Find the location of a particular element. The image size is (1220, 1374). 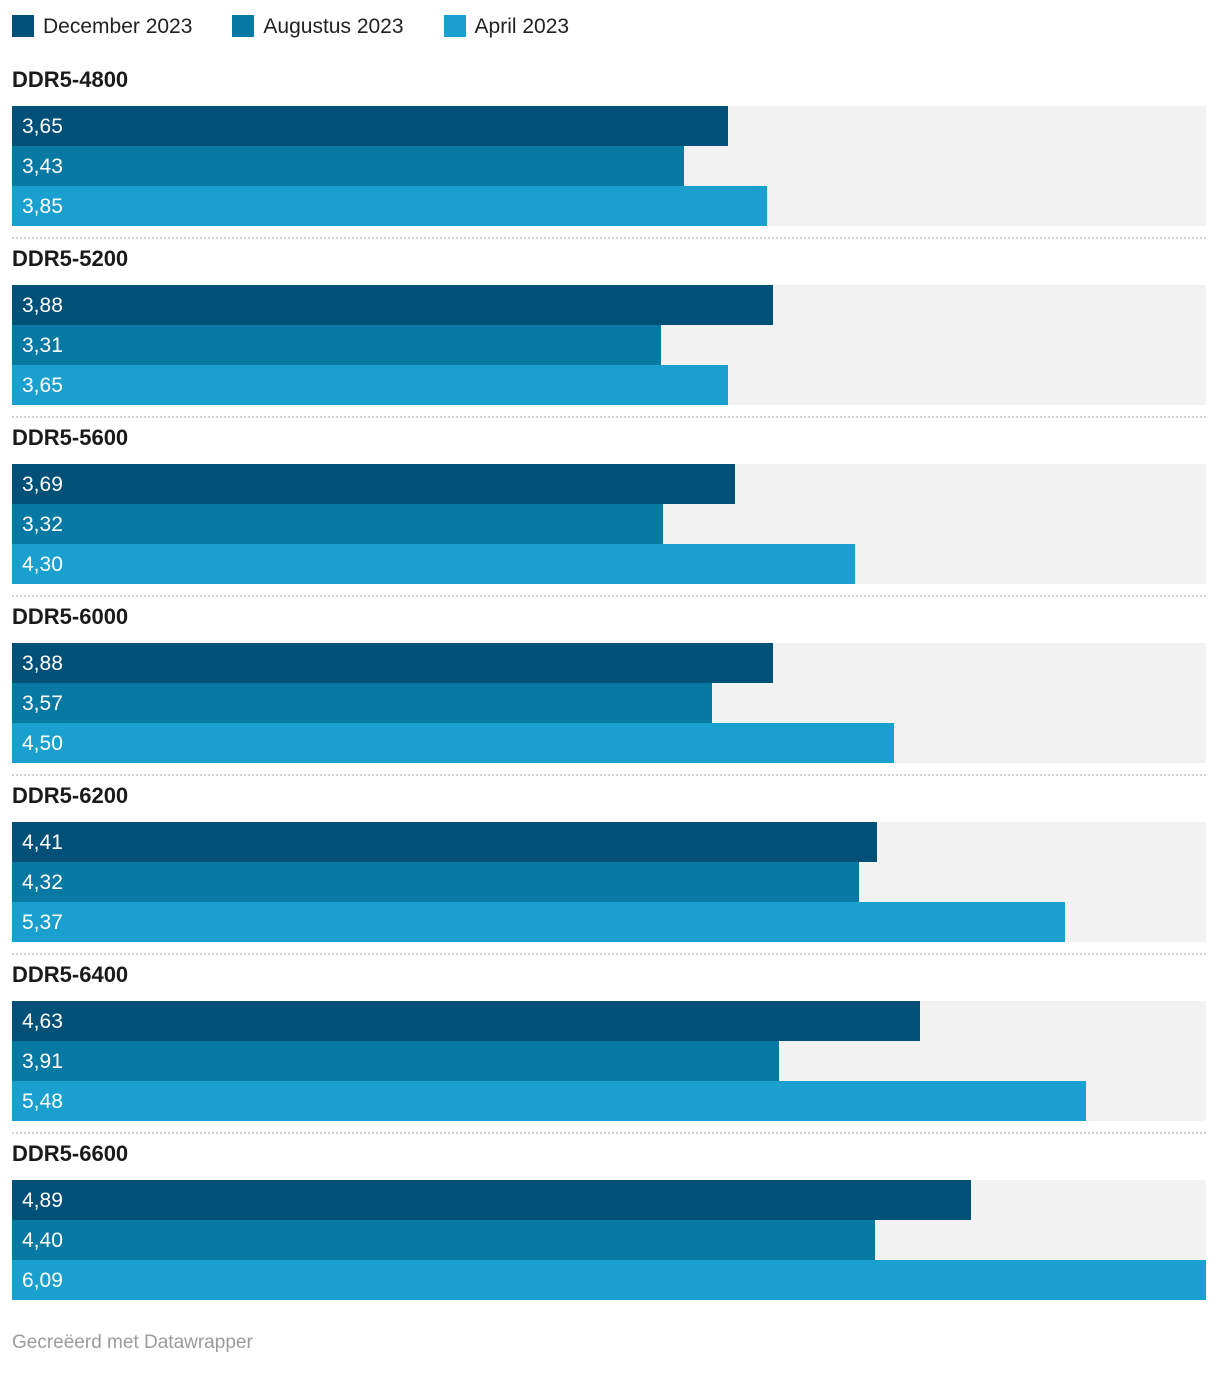

bar-track: 6,09 is located at coordinates (609, 1280).